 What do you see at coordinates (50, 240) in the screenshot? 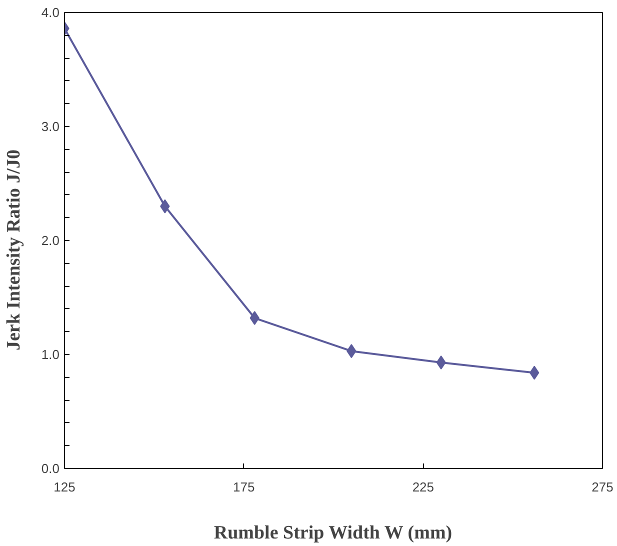
I see `y-tick-label: 2.0` at bounding box center [50, 240].